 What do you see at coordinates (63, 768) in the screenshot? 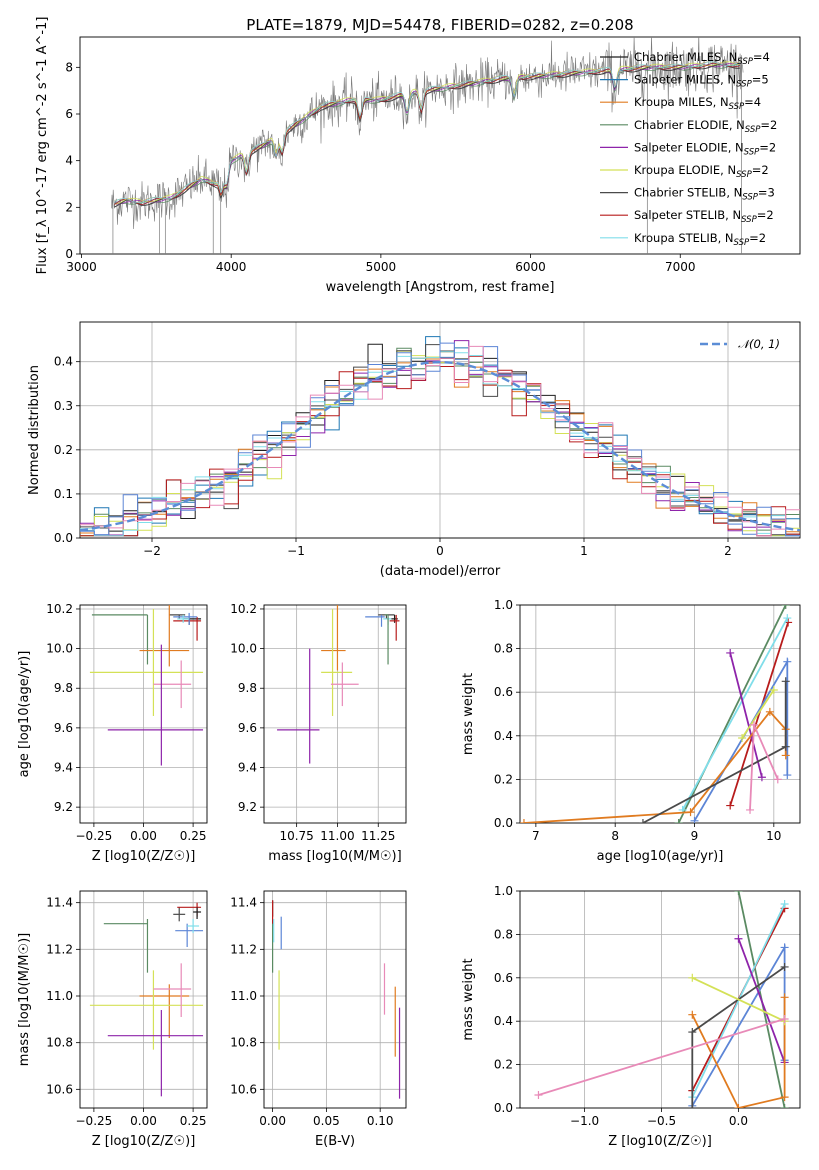
I see `y-tick-label: 9.4` at bounding box center [63, 768].